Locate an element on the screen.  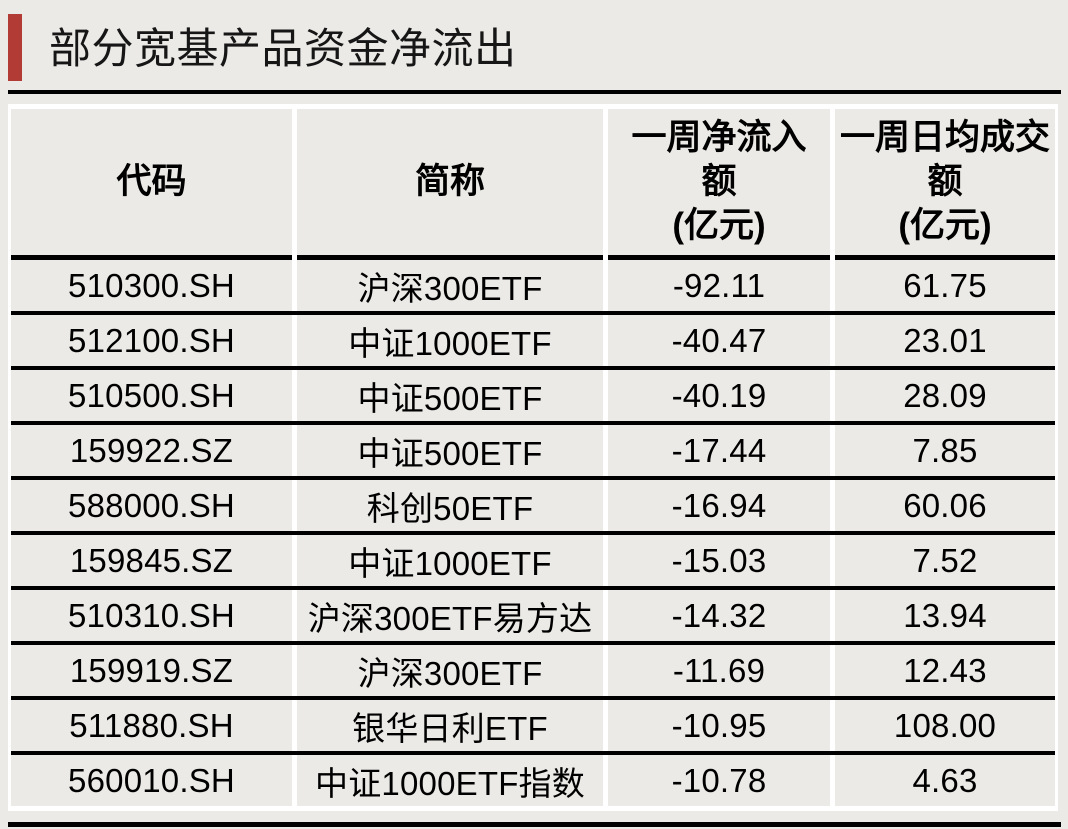
cell-net-inflow: -16.94 is located at coordinates (719, 505).